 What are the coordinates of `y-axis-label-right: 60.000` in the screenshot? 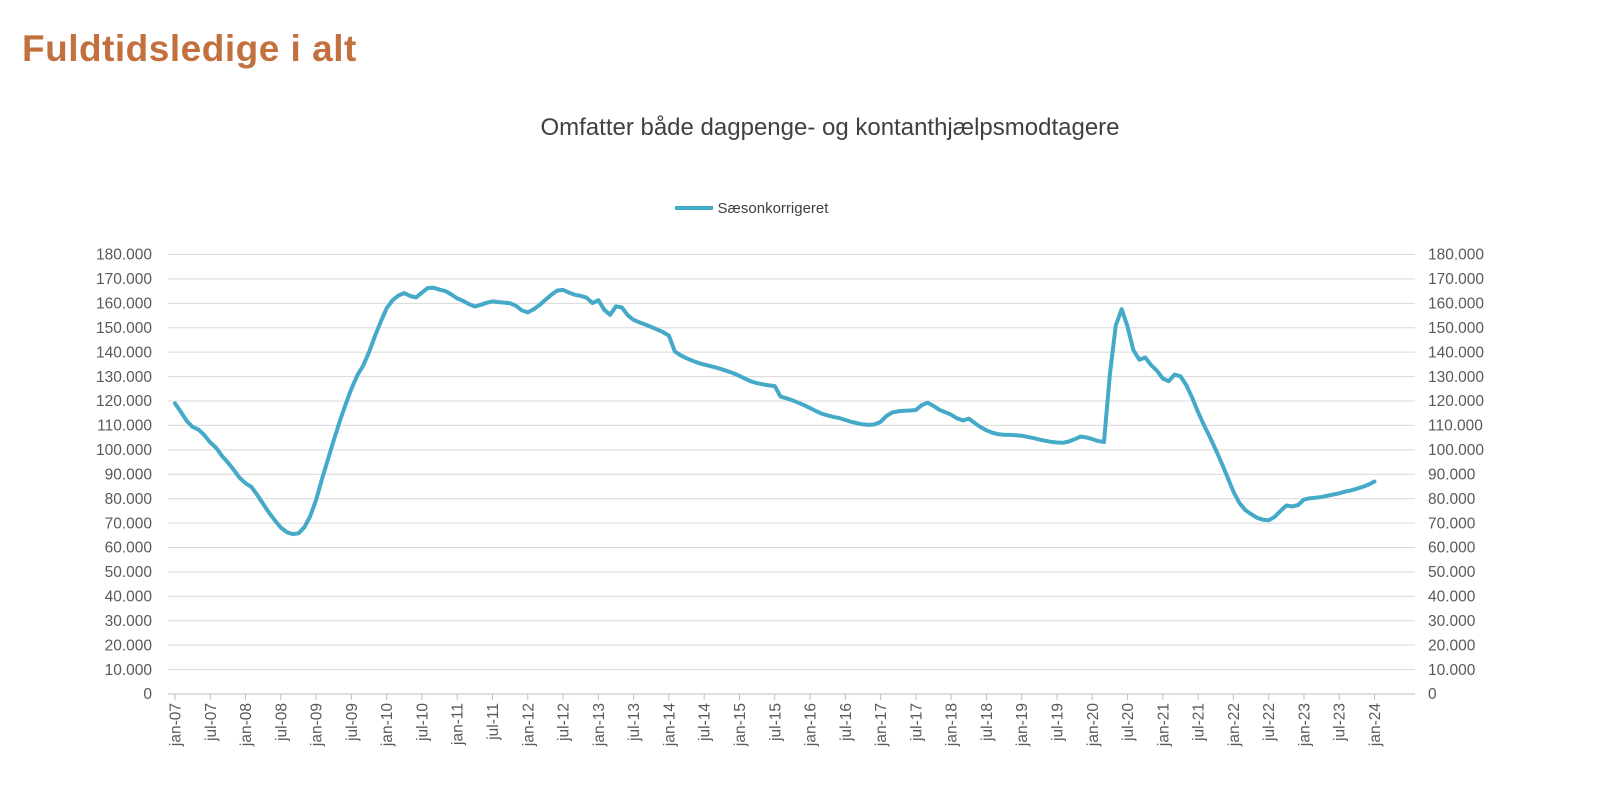 It's located at (1452, 548).